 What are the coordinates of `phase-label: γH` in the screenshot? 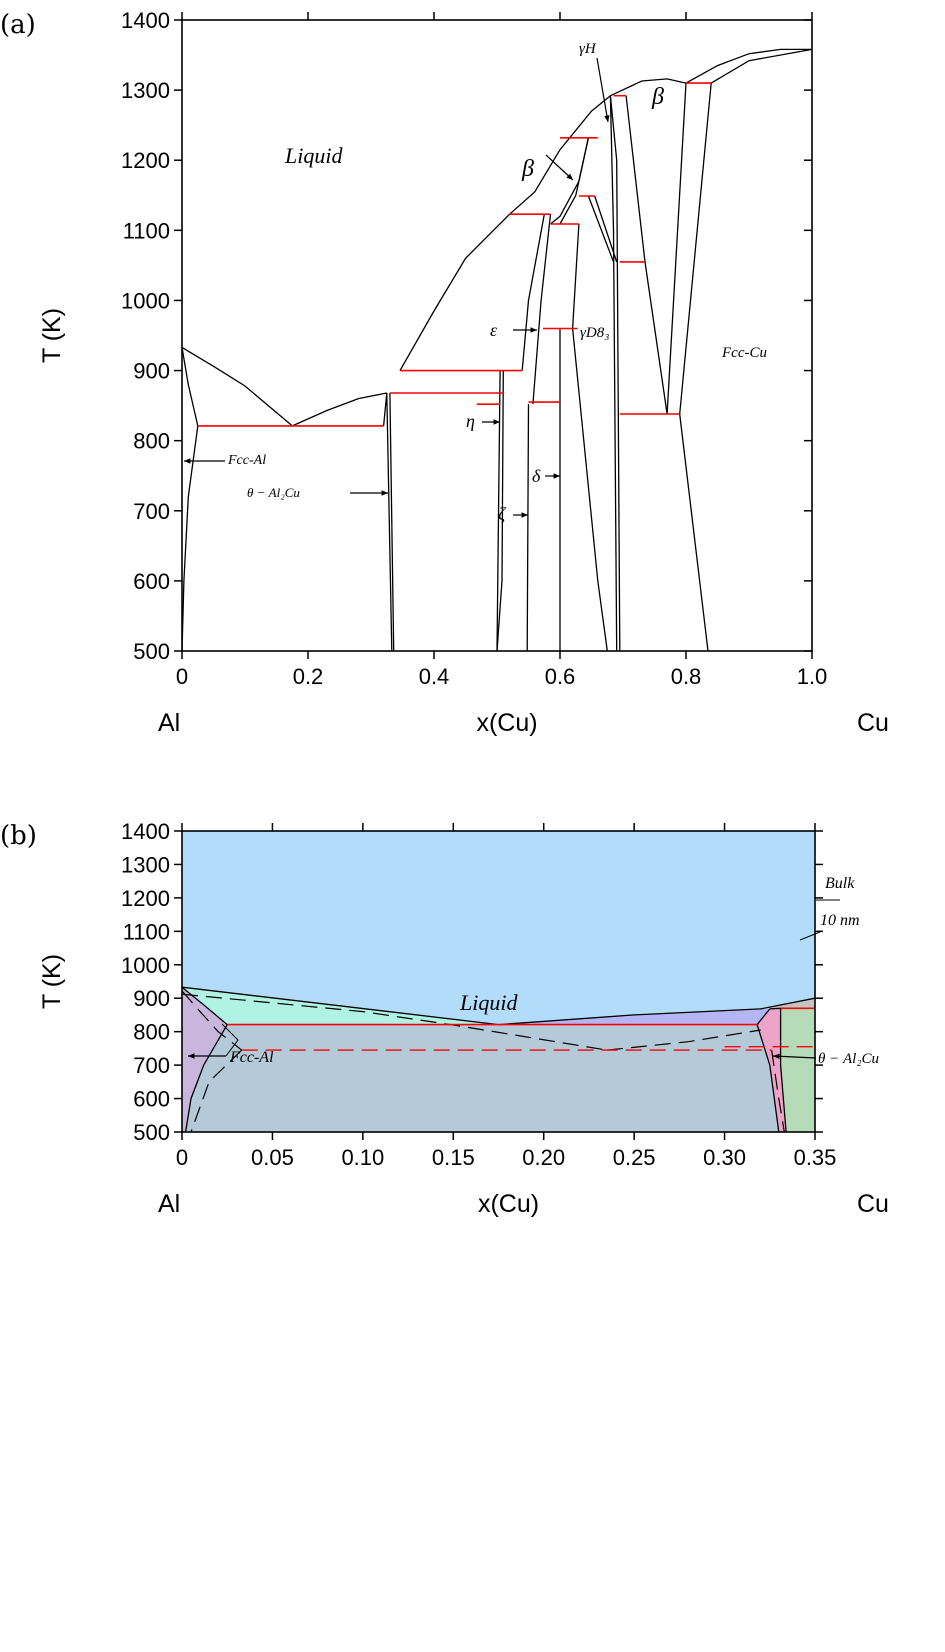 It's located at (588, 49).